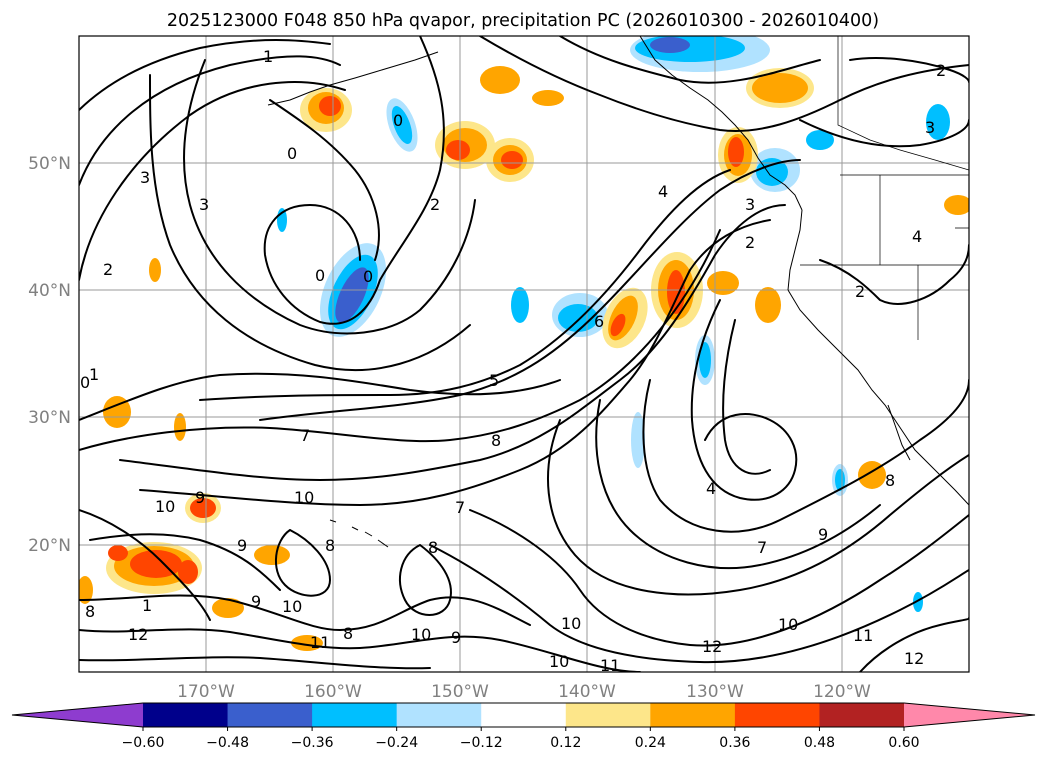 This screenshot has width=1047, height=765. What do you see at coordinates (494, 380) in the screenshot?
I see `contour-label: 5` at bounding box center [494, 380].